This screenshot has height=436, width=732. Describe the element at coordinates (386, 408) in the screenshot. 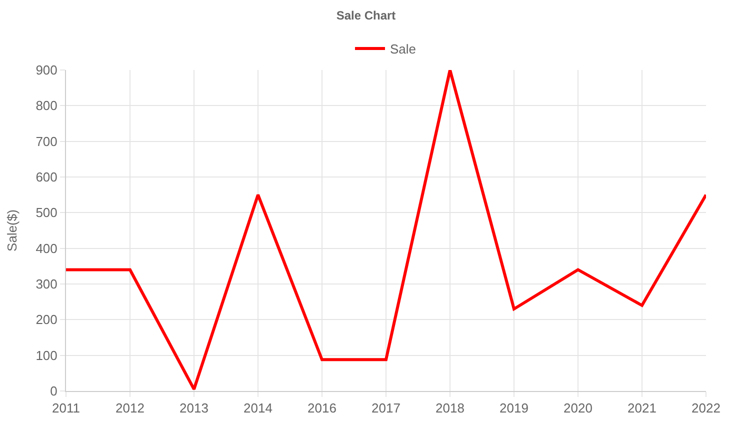

I see `x-tick-label: 2017` at that location.